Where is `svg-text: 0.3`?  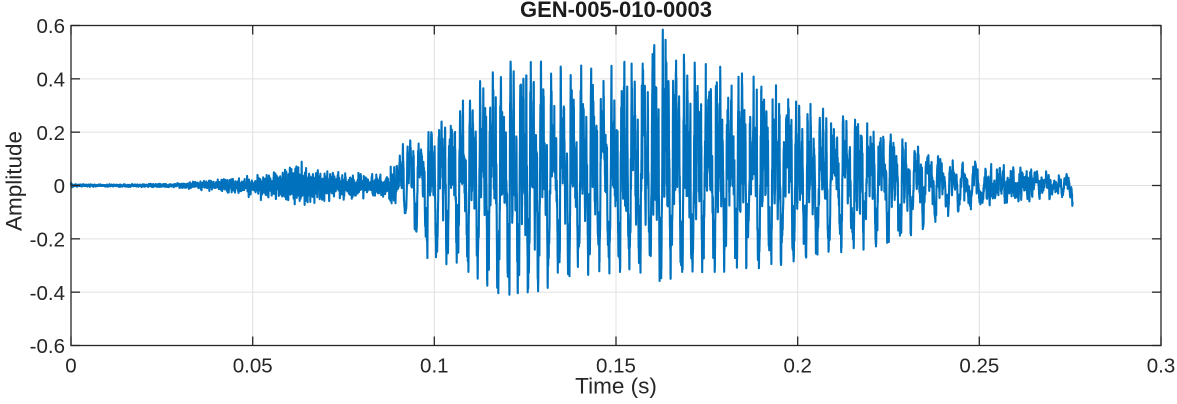
svg-text: 0.3 is located at coordinates (1161, 366).